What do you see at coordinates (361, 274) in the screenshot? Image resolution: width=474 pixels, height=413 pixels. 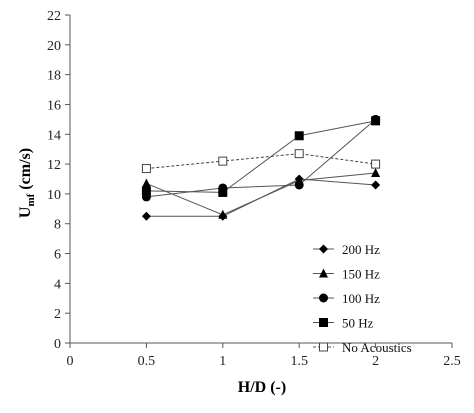 I see `legend-label: 150 Hz` at bounding box center [361, 274].